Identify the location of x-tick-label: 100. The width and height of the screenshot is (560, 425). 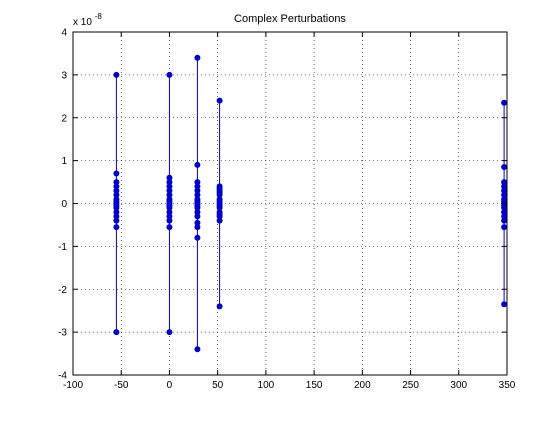
(266, 385).